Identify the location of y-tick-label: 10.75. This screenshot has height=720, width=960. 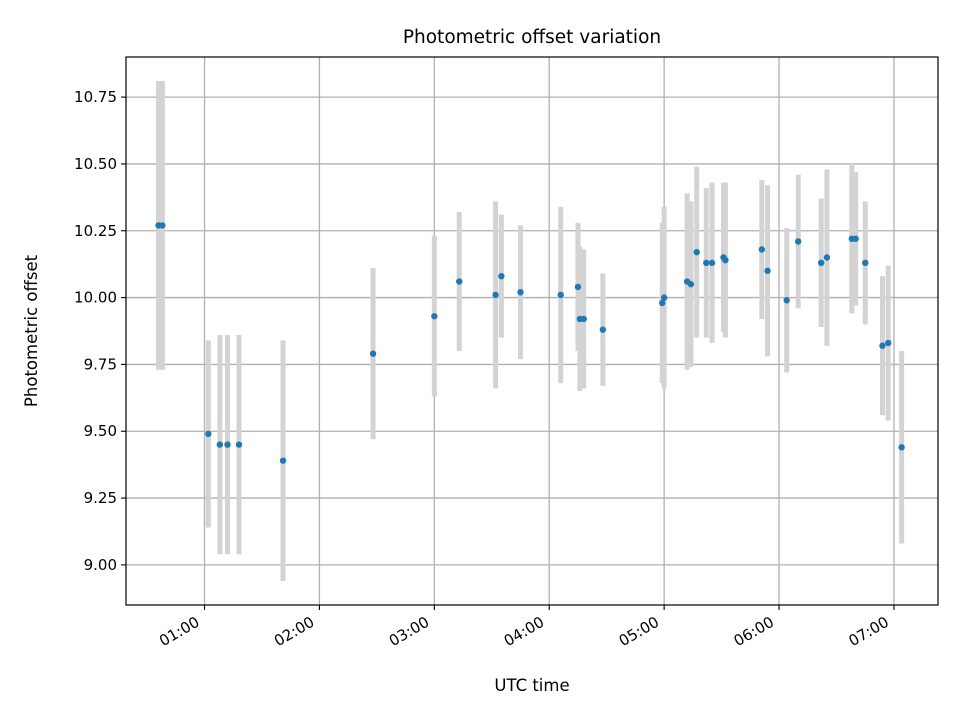
(95, 97).